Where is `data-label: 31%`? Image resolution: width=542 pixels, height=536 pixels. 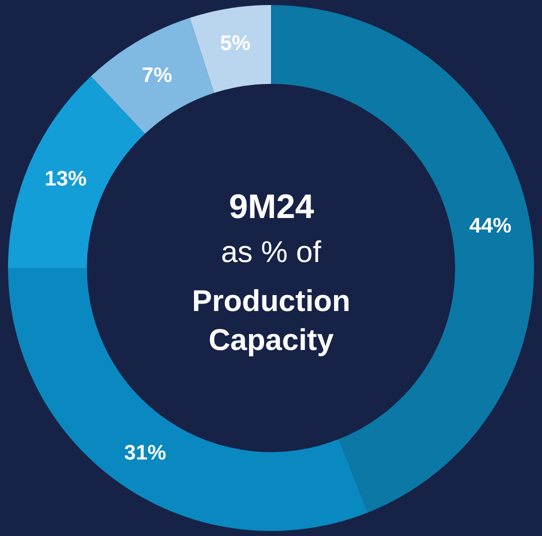
data-label: 31% is located at coordinates (145, 452).